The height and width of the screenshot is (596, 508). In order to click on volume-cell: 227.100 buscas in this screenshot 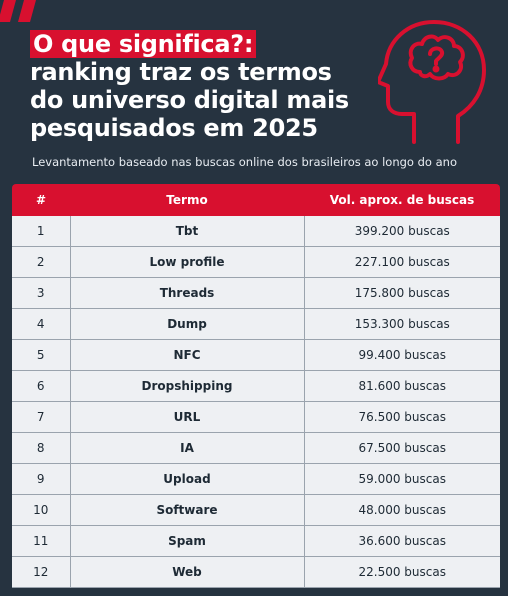, I will do `click(402, 262)`.